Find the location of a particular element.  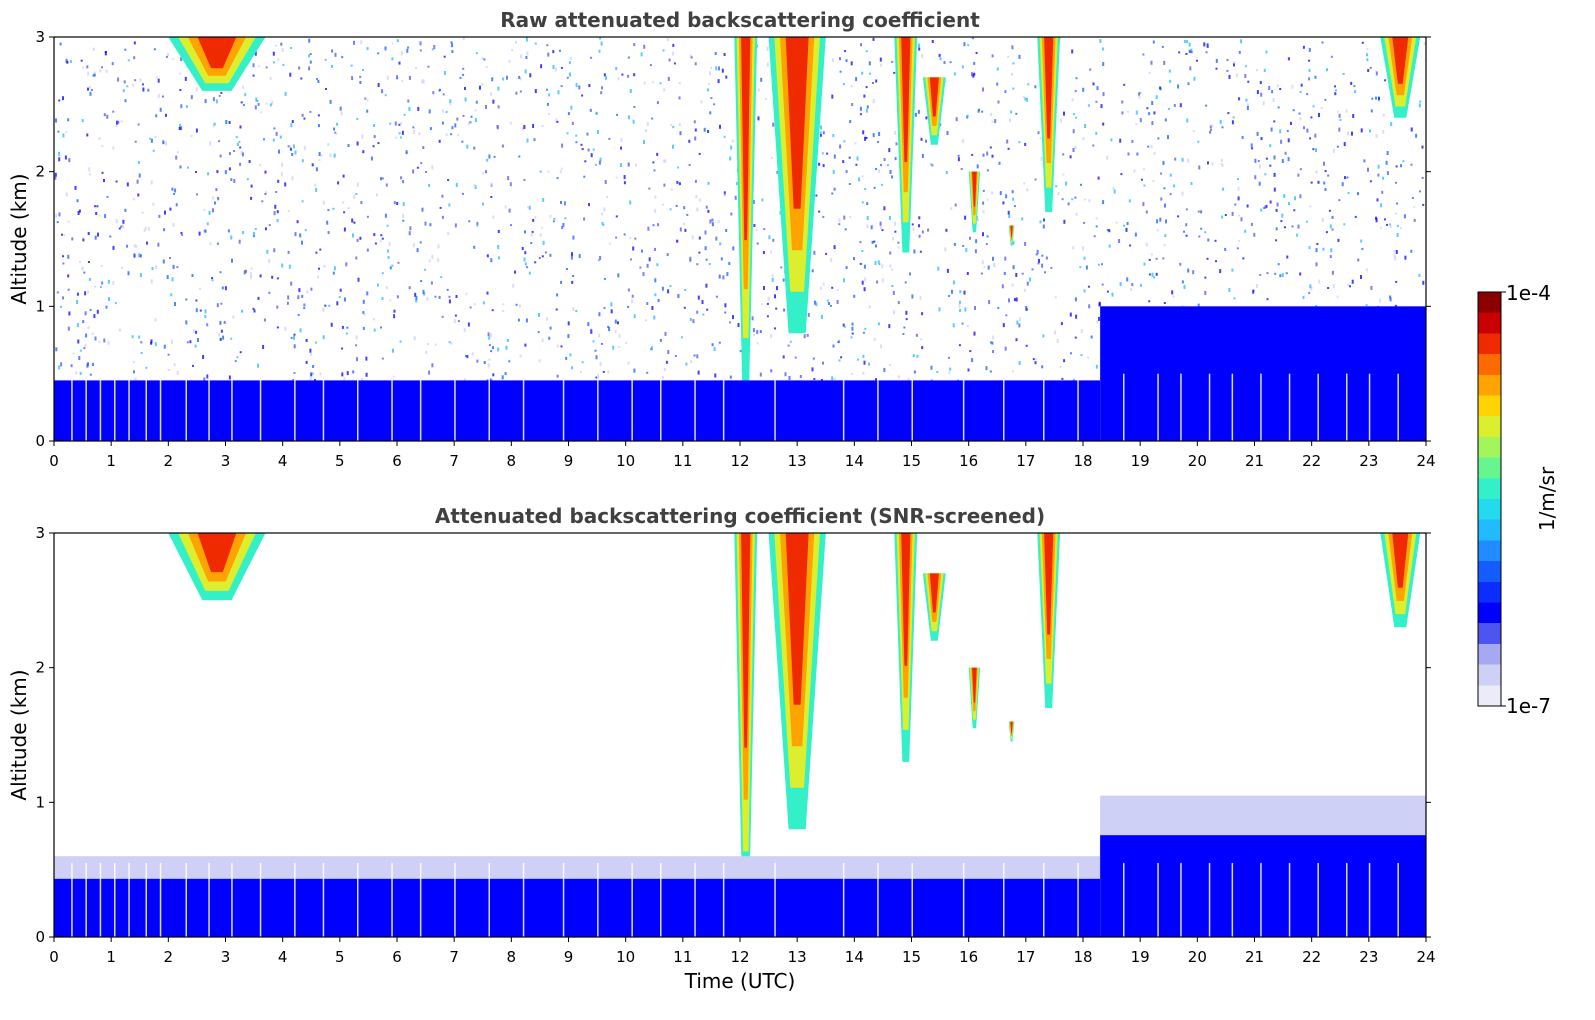

x-tick-label: 14 is located at coordinates (854, 461).